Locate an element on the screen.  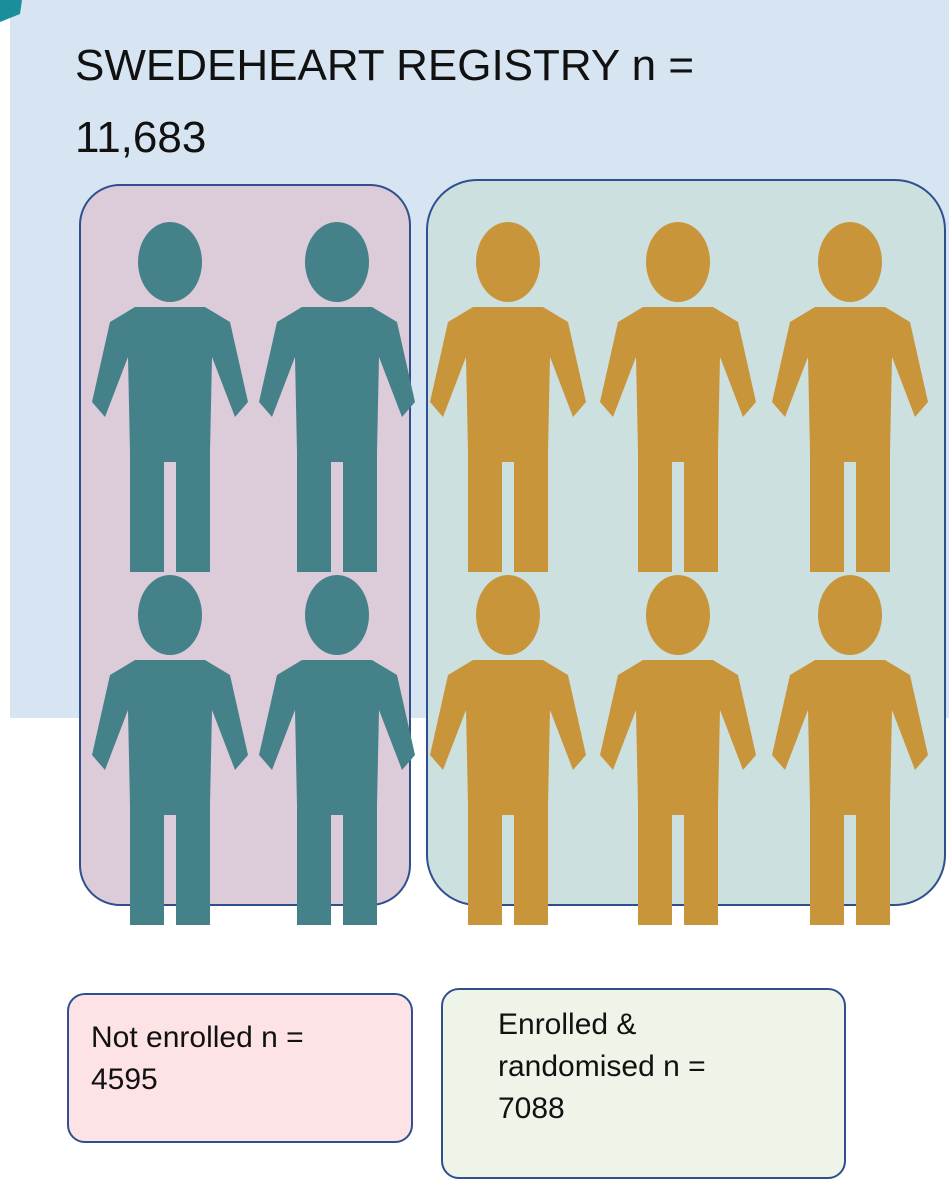
title: SWEDEHEART REGISTRY n = 11,683 is located at coordinates (385, 101).